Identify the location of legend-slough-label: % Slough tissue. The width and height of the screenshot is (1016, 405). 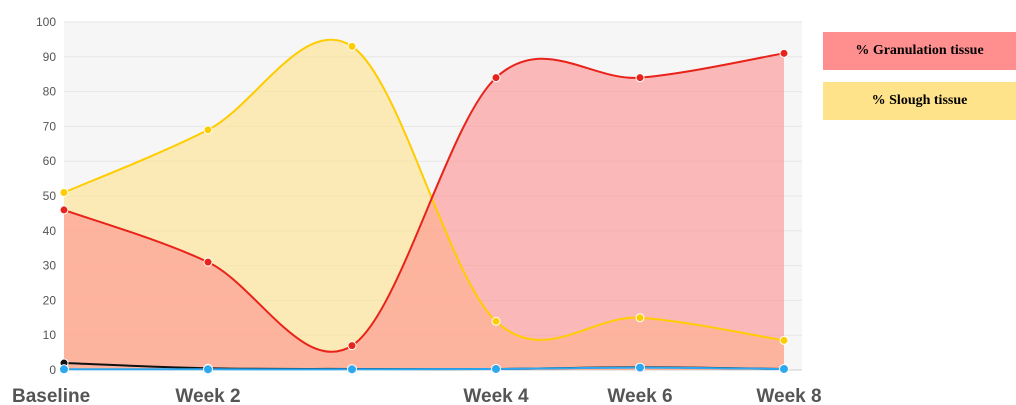
(919, 100).